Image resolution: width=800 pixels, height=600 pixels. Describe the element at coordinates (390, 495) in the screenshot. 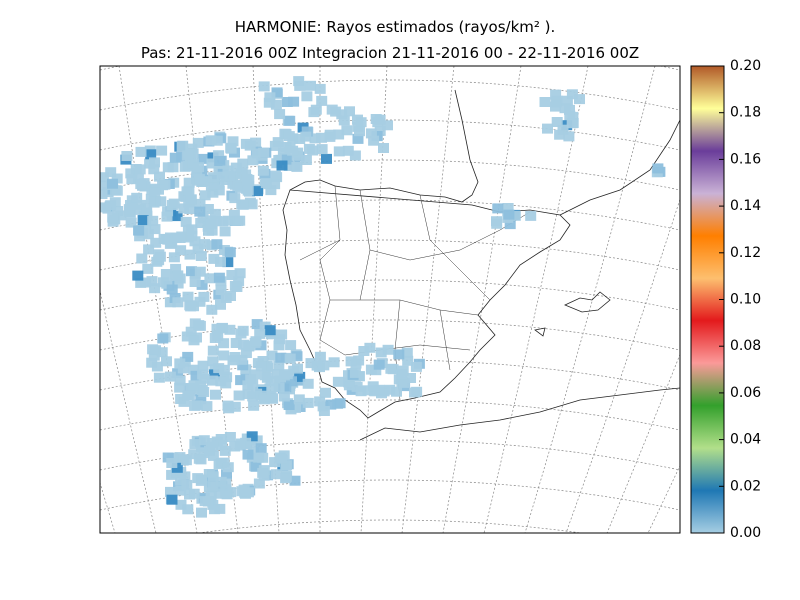

I see `parallel` at that location.